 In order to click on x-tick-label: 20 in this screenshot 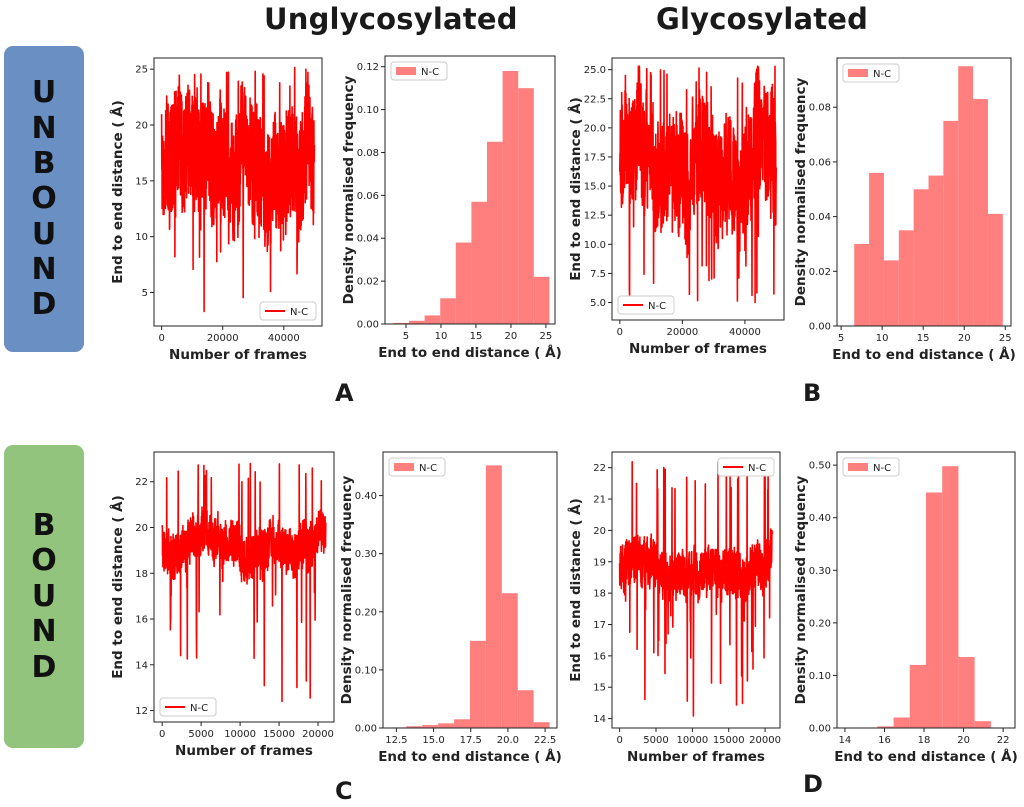, I will do `click(963, 740)`.